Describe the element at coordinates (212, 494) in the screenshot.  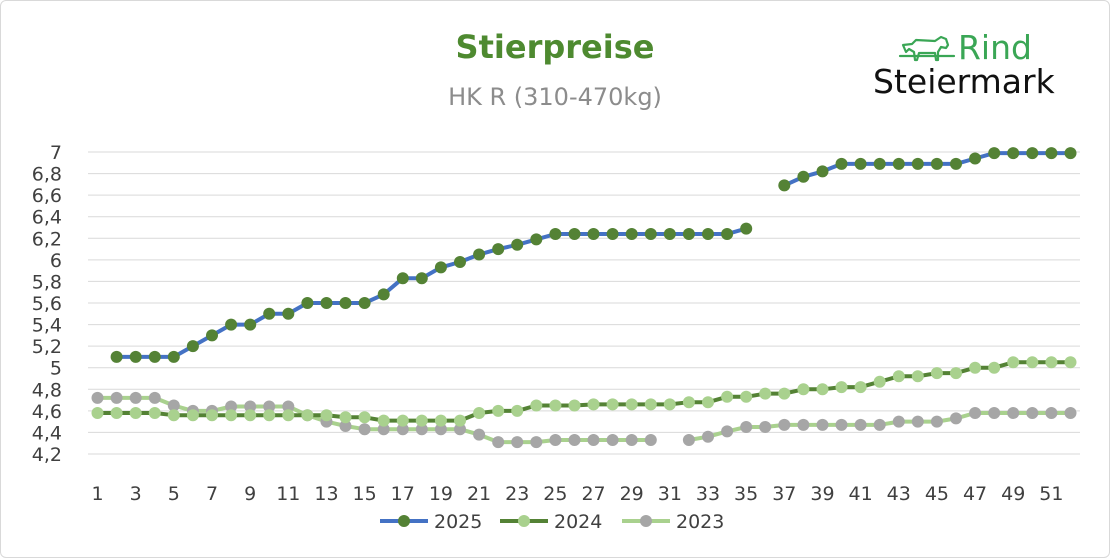
I see `x-tick-label: 7` at that location.